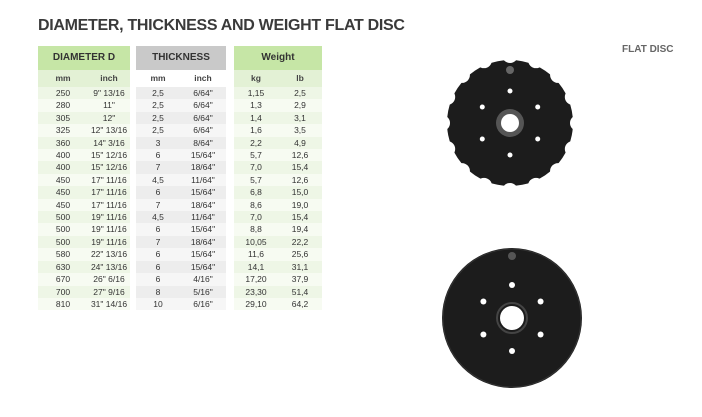 The height and width of the screenshot is (417, 702). What do you see at coordinates (256, 205) in the screenshot?
I see `cell: 8,6` at bounding box center [256, 205].